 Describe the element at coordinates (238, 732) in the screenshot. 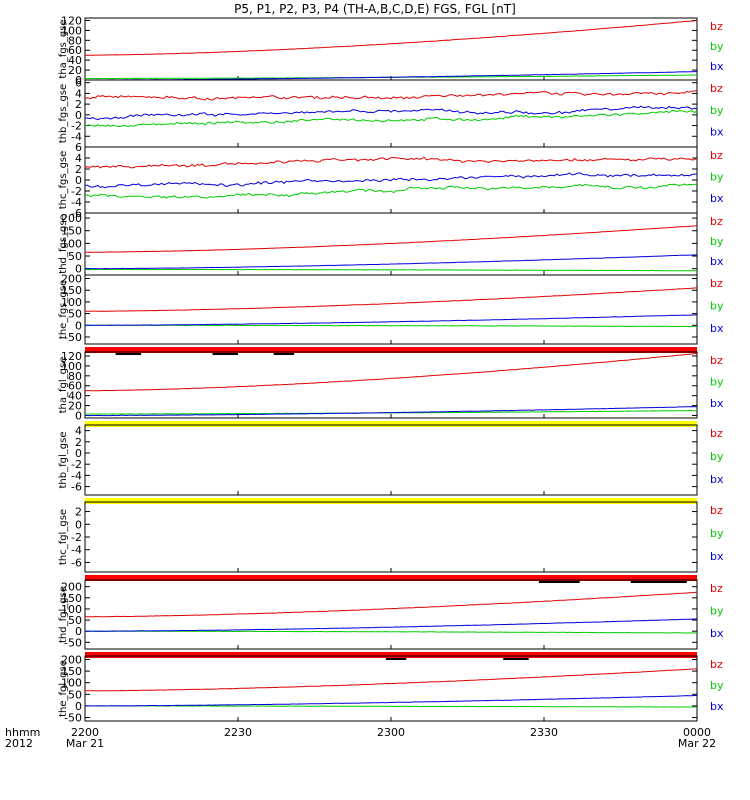

I see `x-tick-label: 2230` at that location.